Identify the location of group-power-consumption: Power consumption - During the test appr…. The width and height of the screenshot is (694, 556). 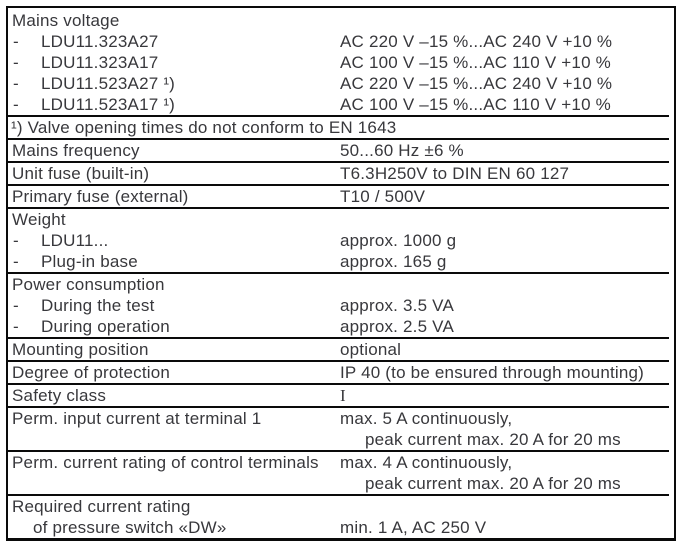
(338, 306).